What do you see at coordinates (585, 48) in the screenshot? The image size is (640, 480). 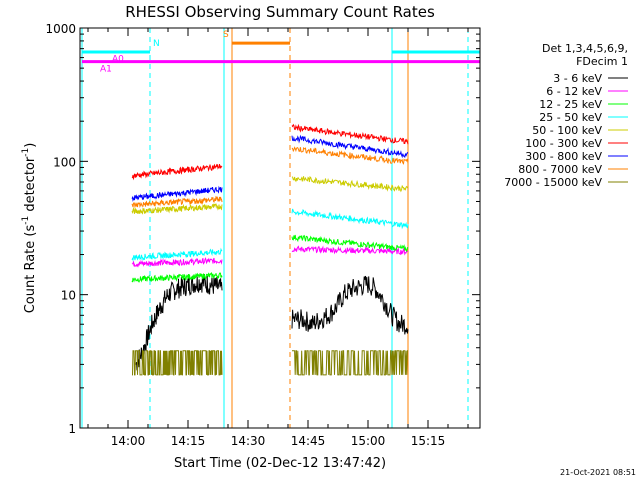 I see `legend-header: Det 1,3,4,5,6,9,` at bounding box center [585, 48].